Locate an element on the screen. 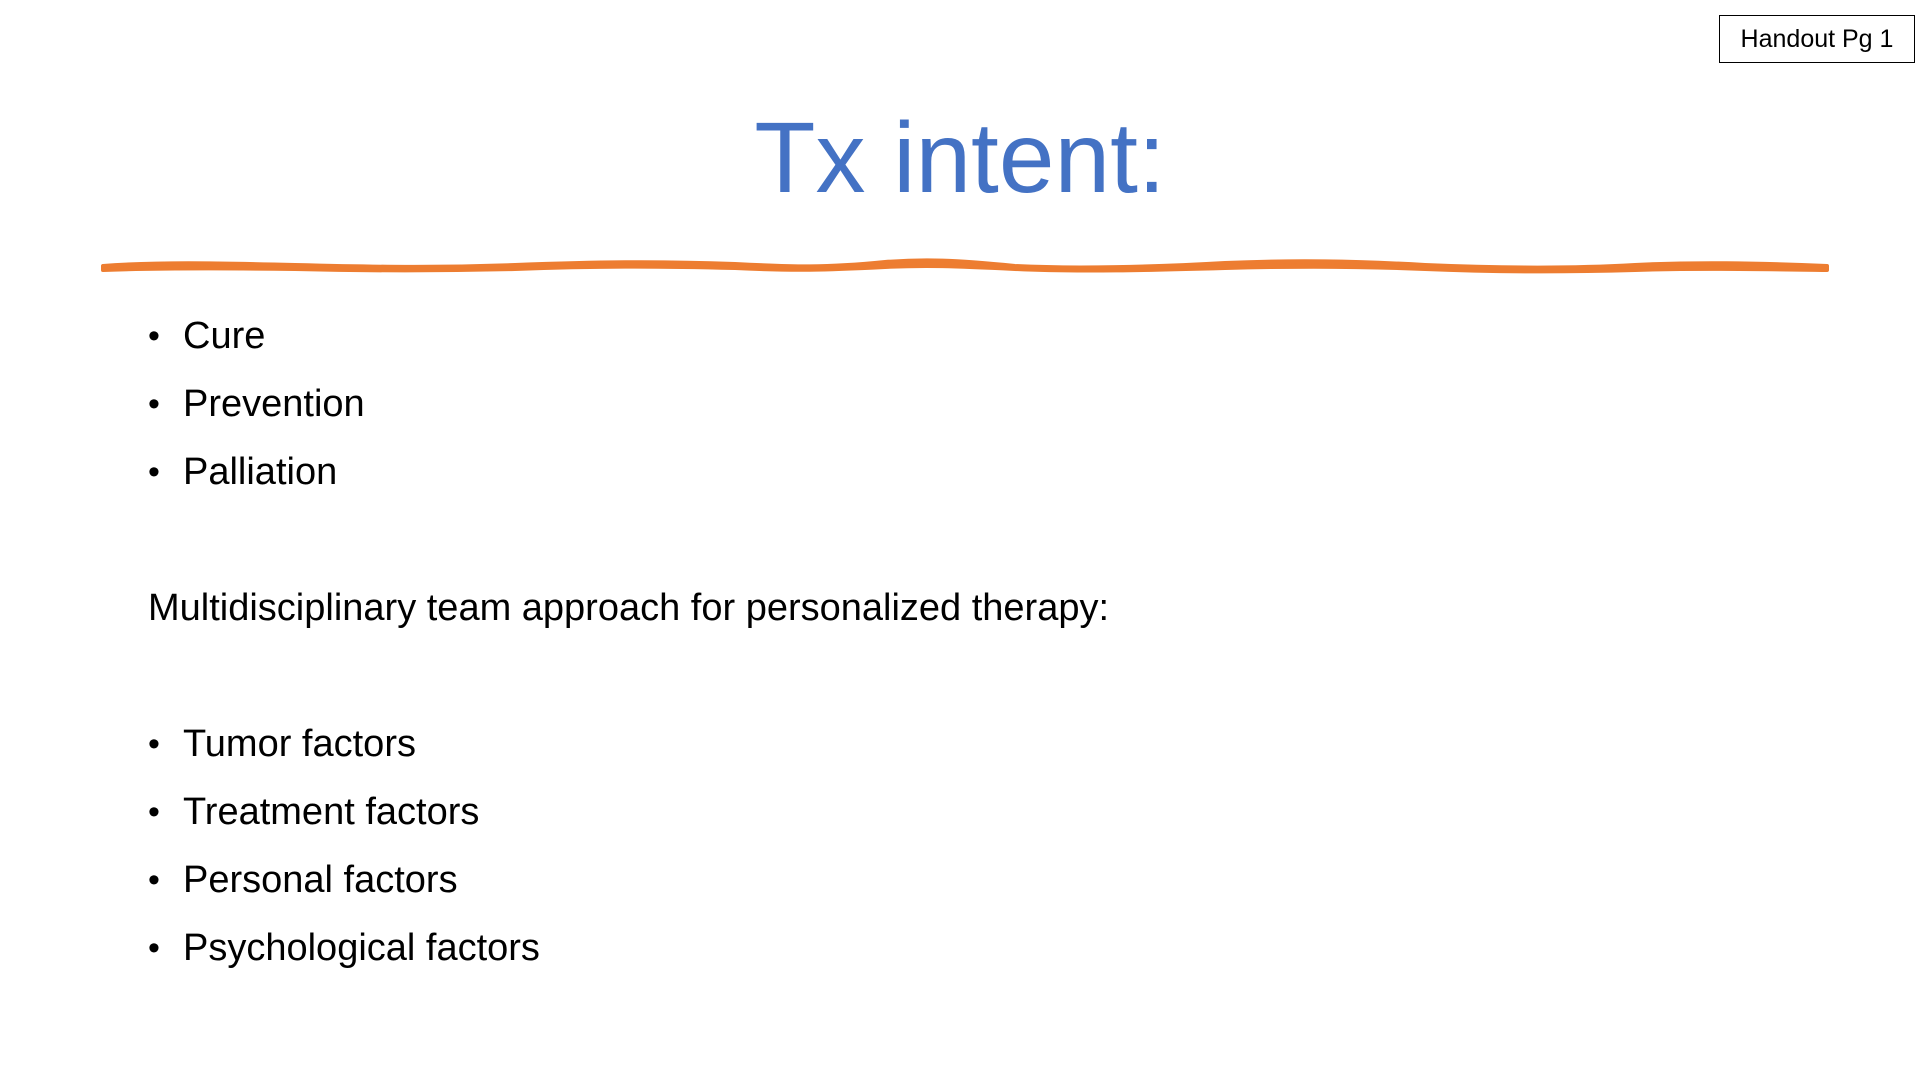 The image size is (1920, 1080). list-item-text: Prevention is located at coordinates (274, 404).